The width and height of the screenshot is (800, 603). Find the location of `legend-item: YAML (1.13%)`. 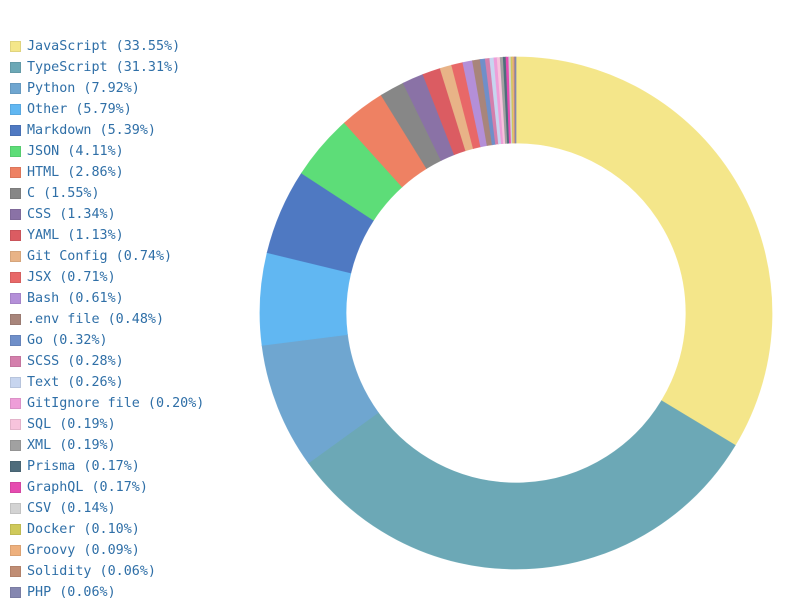

legend-item: YAML (1.13%) is located at coordinates (107, 235).